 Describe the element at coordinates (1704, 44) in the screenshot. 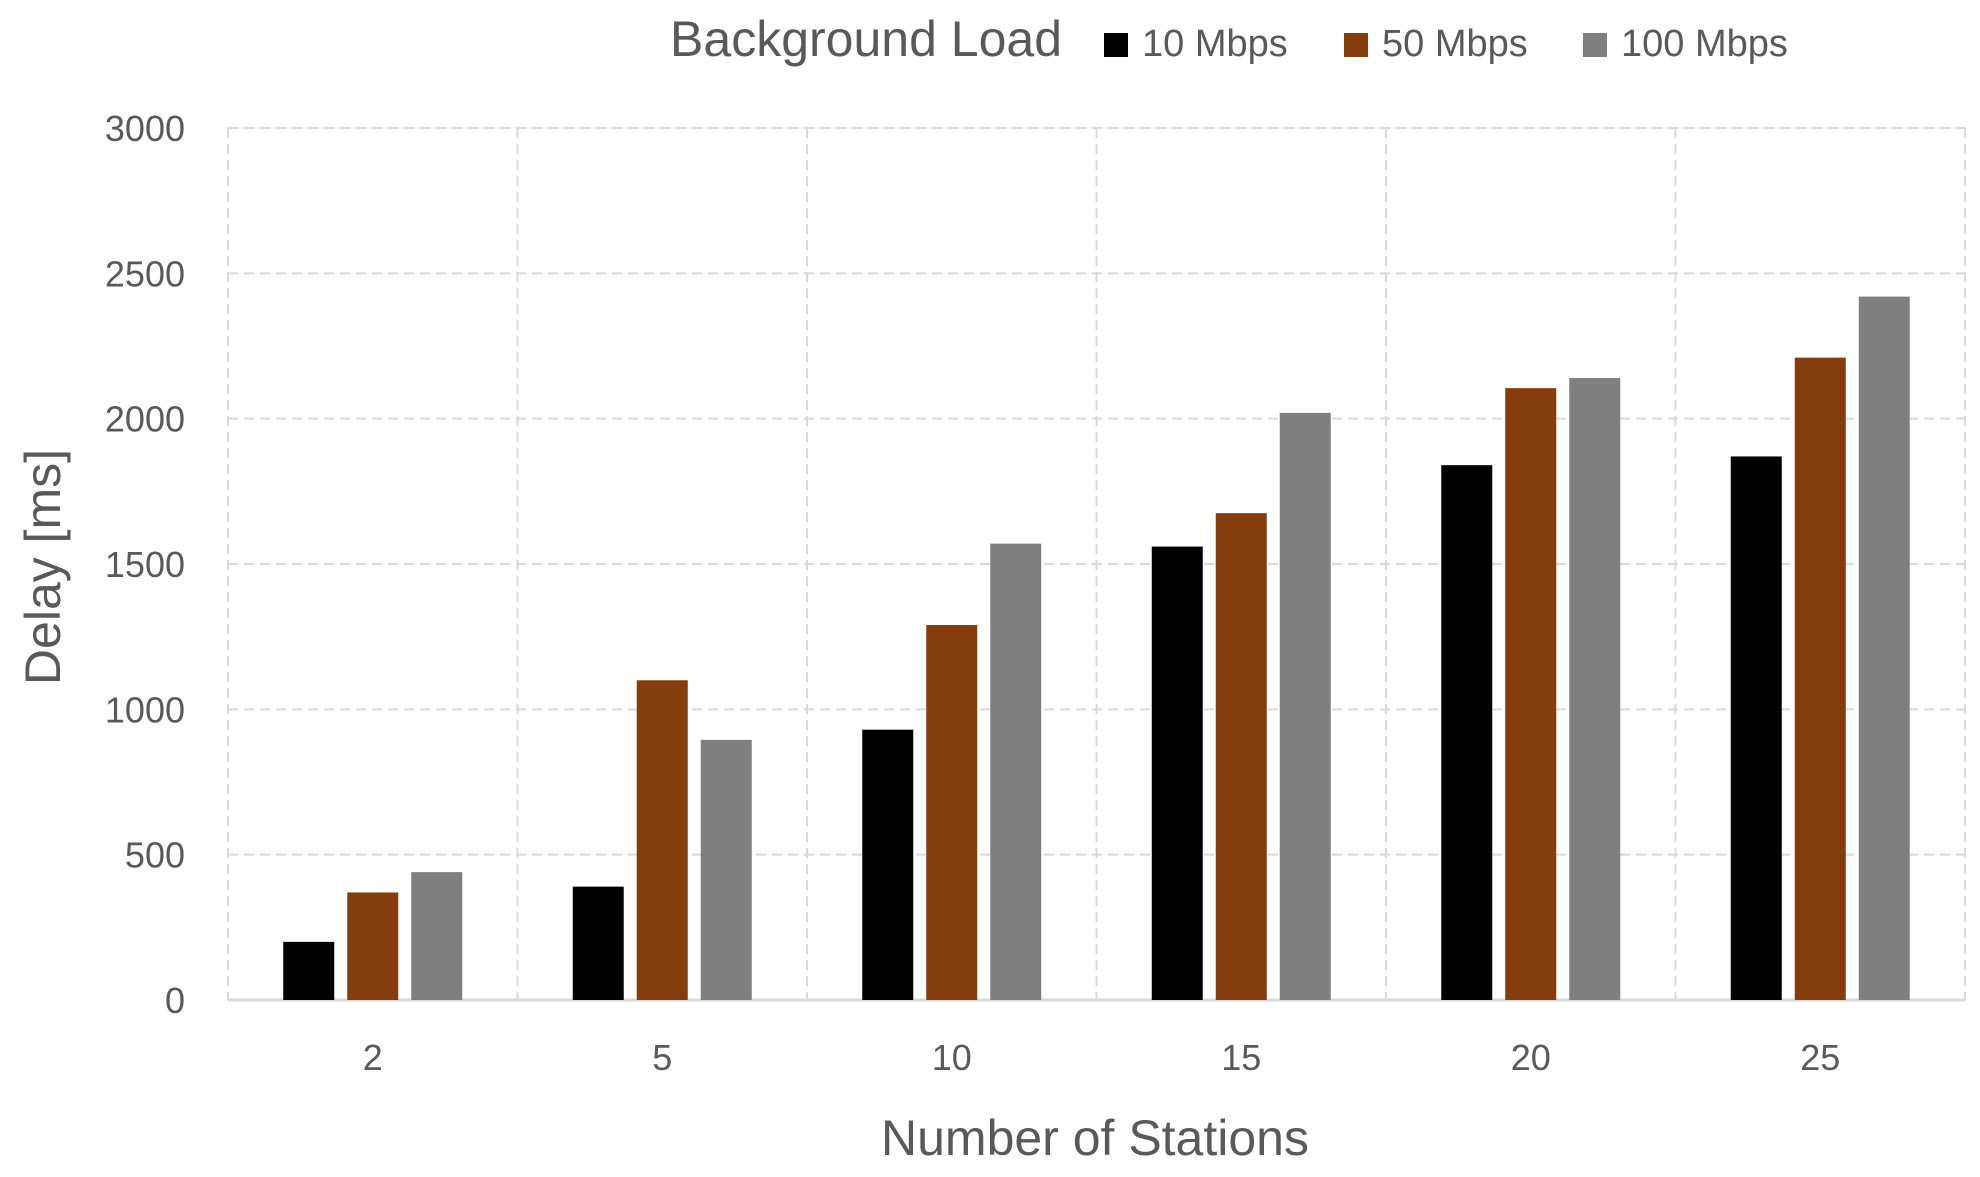

I see `legend-label: 100 Mbps` at that location.